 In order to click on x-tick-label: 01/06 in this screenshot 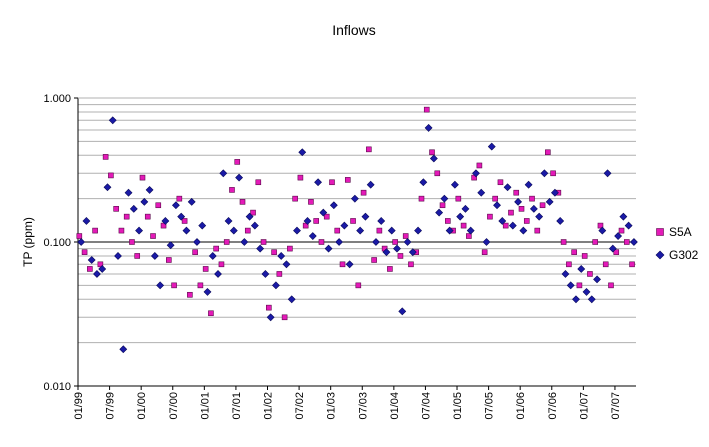, I will do `click(521, 406)`.